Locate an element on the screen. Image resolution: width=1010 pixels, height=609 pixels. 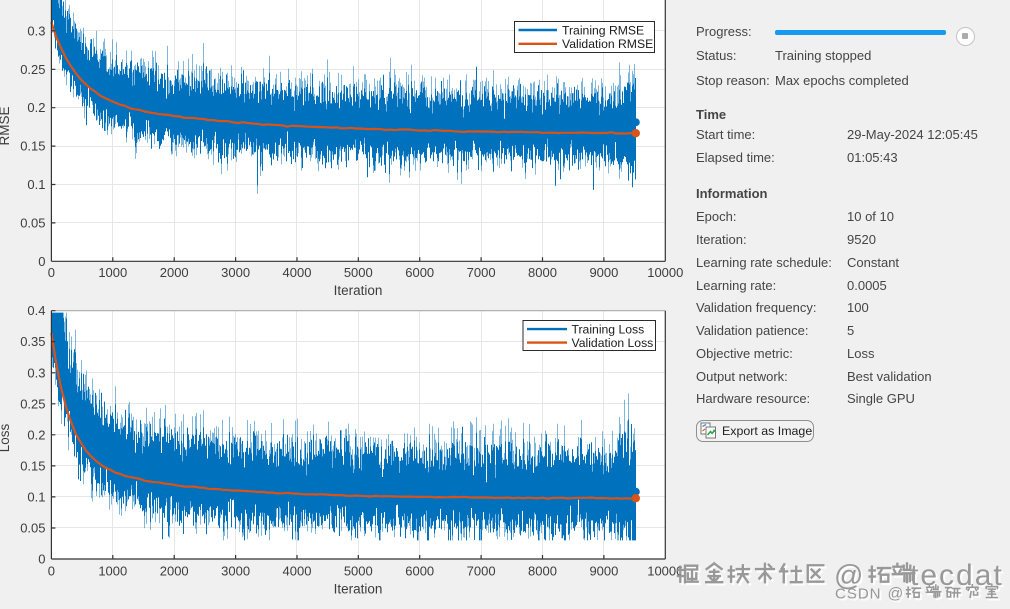
svg-text: Loss is located at coordinates (6, 437).